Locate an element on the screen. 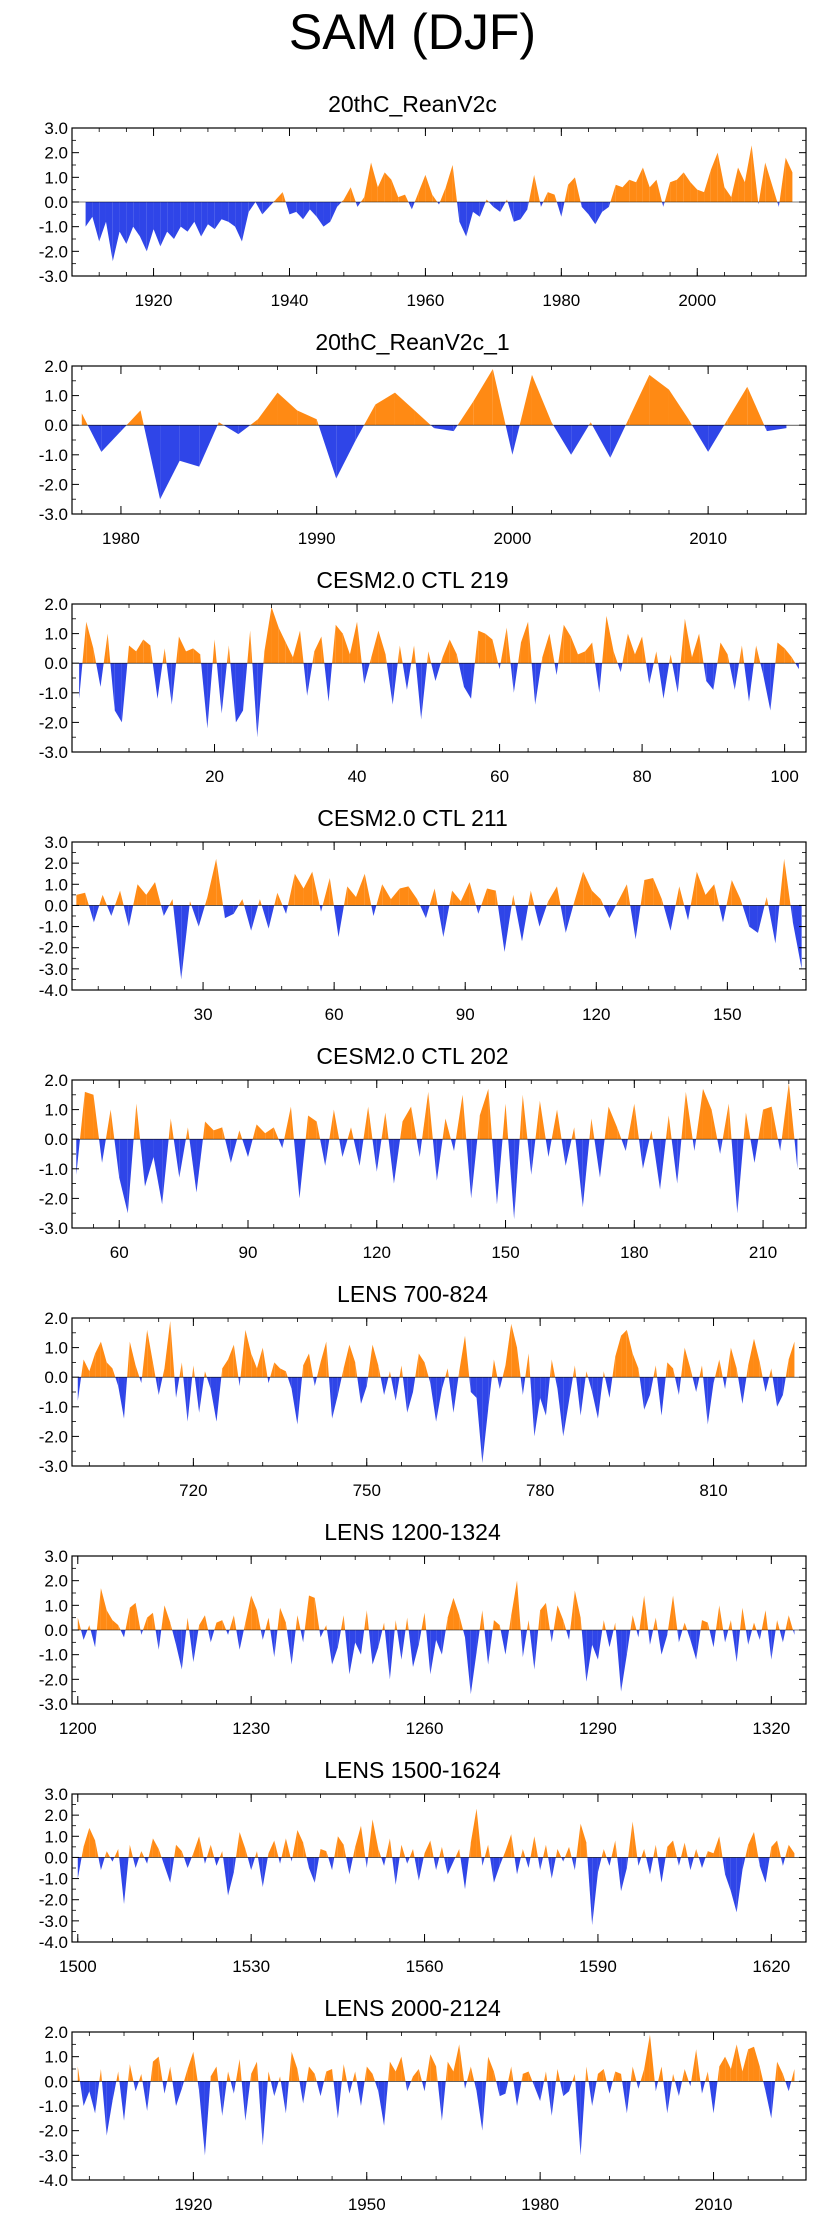  x-tick-label: 20 is located at coordinates (214, 776).